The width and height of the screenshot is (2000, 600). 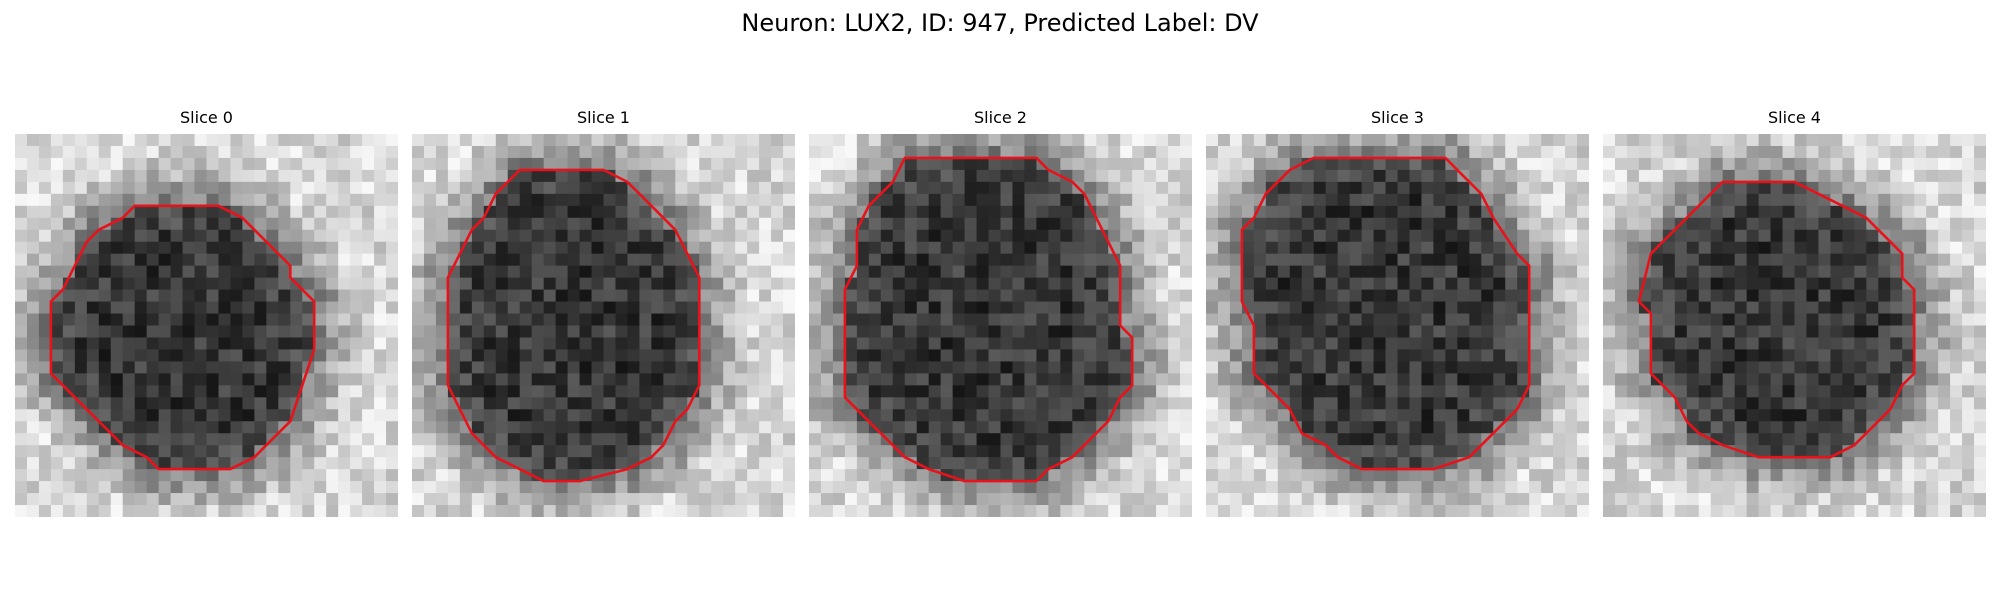 I want to click on slice-panel-2: Slice 2, so click(x=1000, y=313).